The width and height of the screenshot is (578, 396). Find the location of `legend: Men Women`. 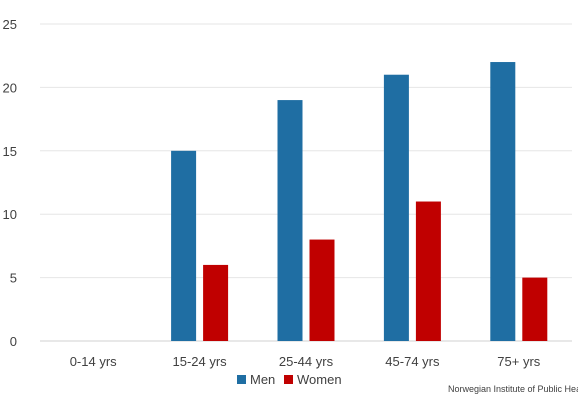

legend: Men Women is located at coordinates (289, 379).